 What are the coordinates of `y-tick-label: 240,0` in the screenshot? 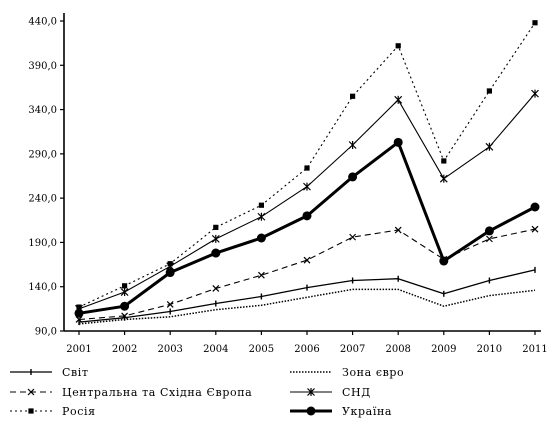 It's located at (42, 199).